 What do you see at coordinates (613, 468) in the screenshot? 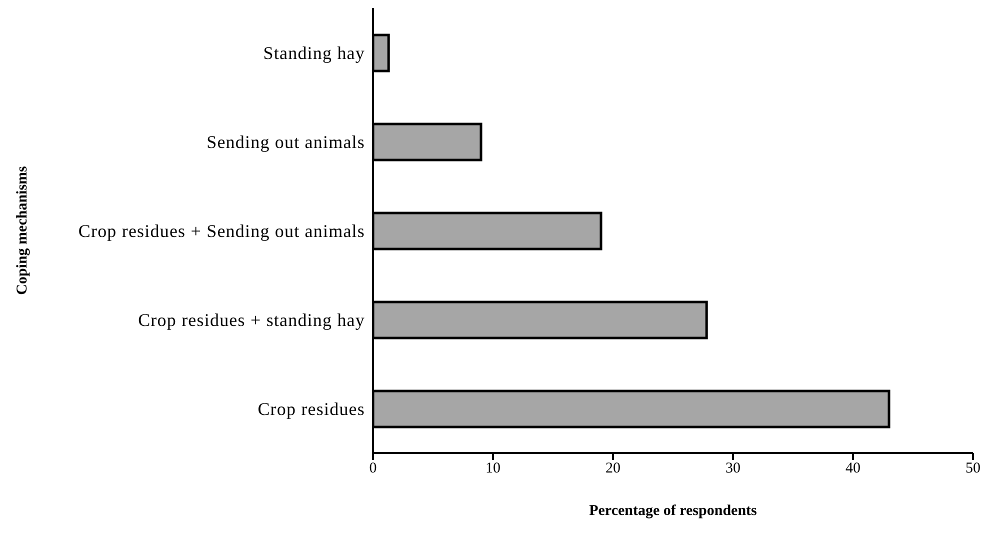
I see `x-tick-label: 20` at bounding box center [613, 468].